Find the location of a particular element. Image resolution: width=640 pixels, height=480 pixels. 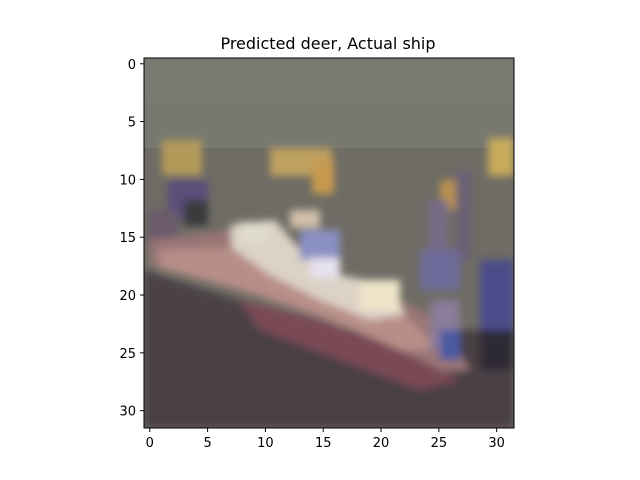

x-axis: 0 5 10 15 20 25 30 is located at coordinates (325, 439).